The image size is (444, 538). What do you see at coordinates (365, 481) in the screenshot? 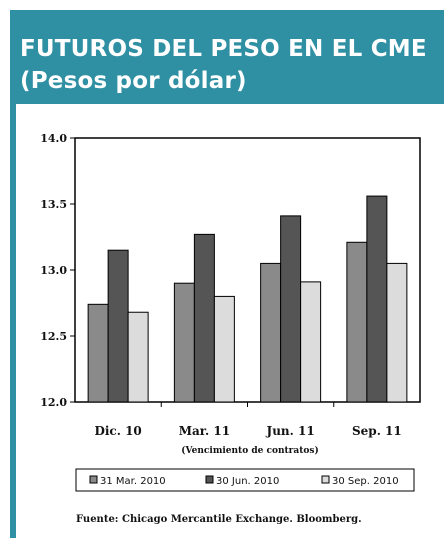
I see `legend-label: 30 Sep. 2010` at bounding box center [365, 481].